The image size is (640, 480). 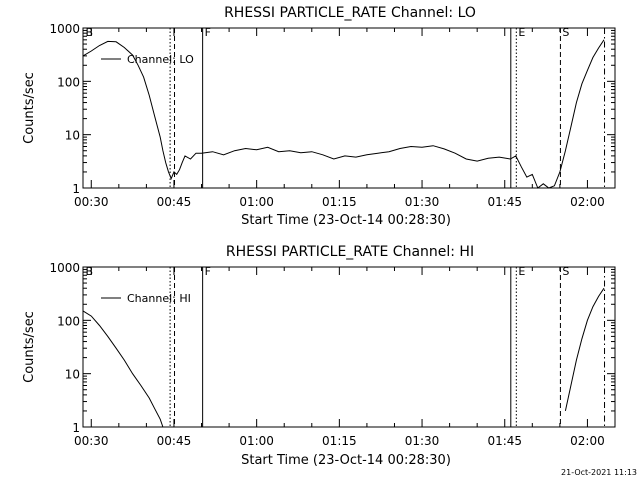 I want to click on y-tick-label-lo: 1, so click(x=76, y=189).